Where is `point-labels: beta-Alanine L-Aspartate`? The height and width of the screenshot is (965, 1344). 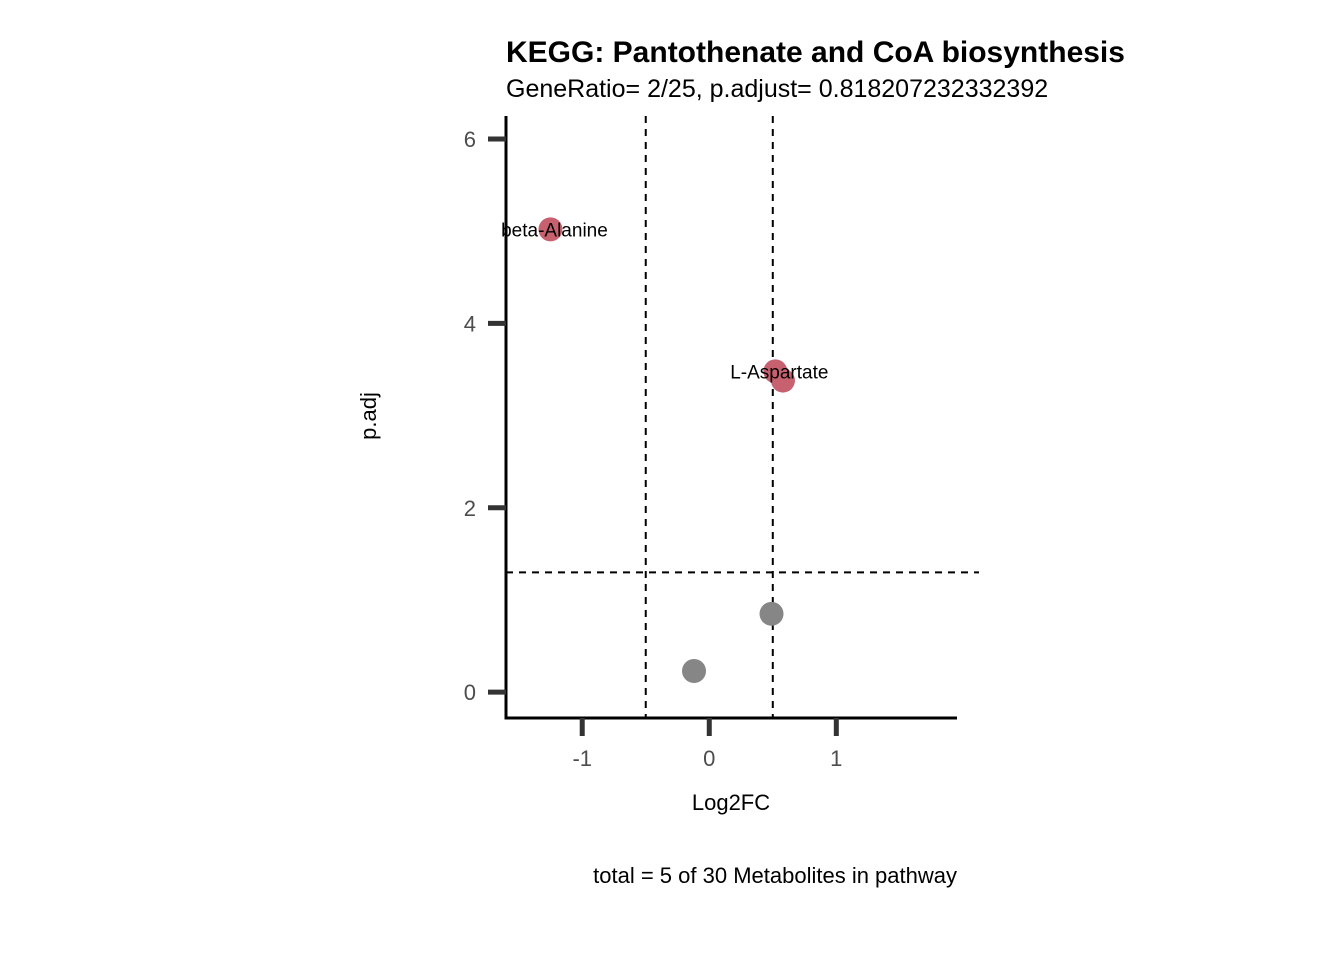
point-labels: beta-Alanine L-Aspartate is located at coordinates (664, 301).